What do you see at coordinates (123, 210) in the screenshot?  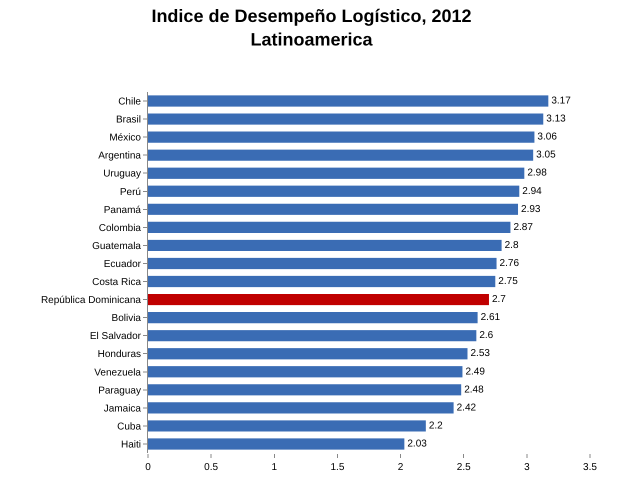 I see `y-tick-label: Panamá` at bounding box center [123, 210].